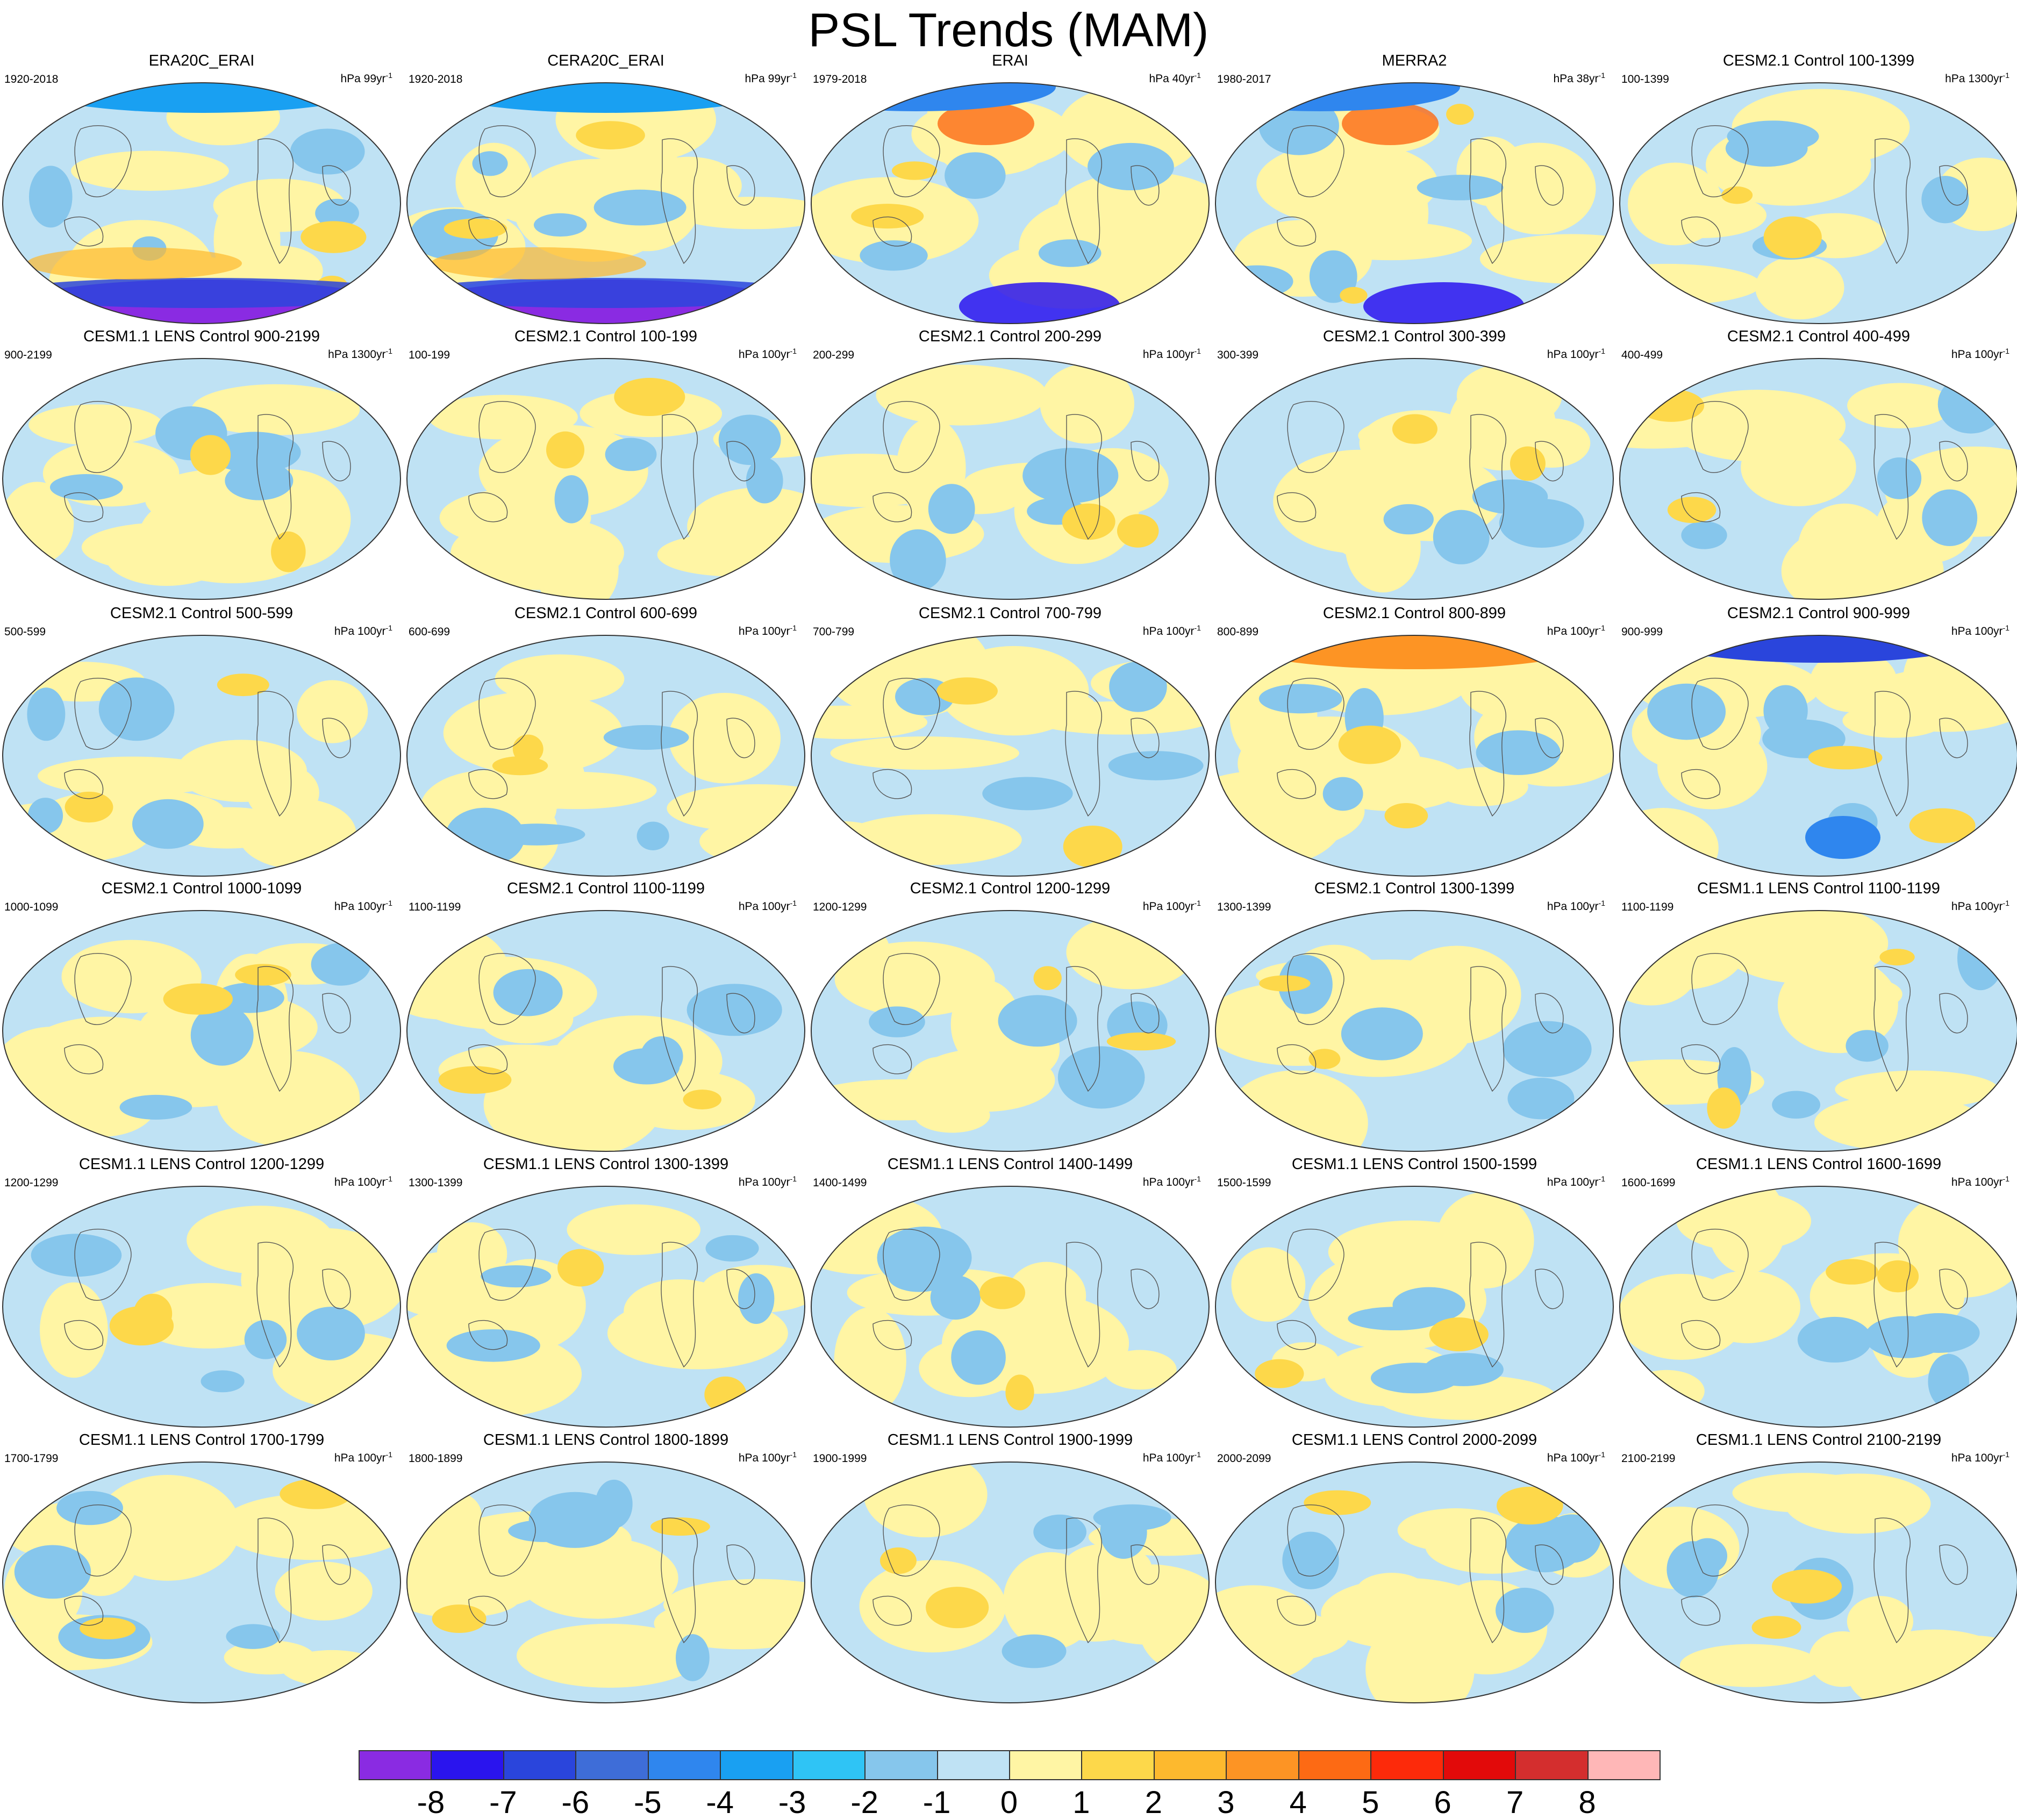 Image resolution: width=2017 pixels, height=1820 pixels. What do you see at coordinates (1818, 61) in the screenshot?
I see `panel-title: CESM2.1 Control 100-1399` at bounding box center [1818, 61].